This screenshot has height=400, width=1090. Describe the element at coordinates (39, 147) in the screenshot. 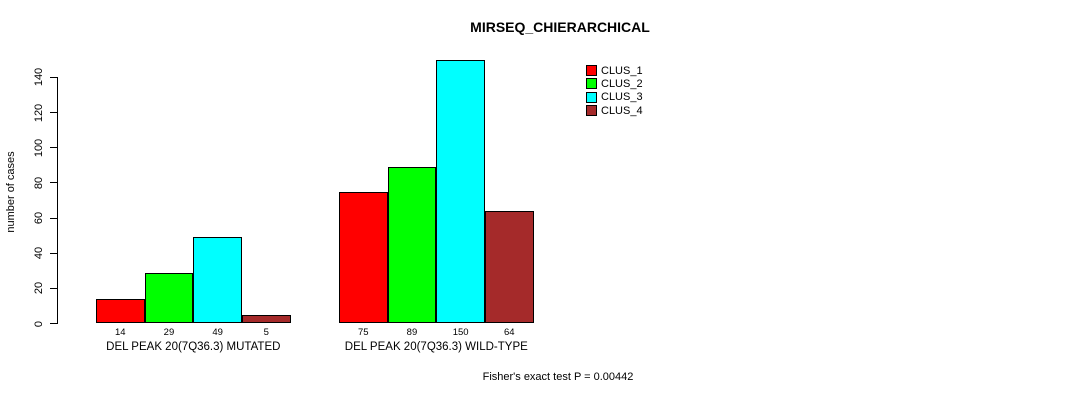

I see `y-tick-label: 100` at that location.